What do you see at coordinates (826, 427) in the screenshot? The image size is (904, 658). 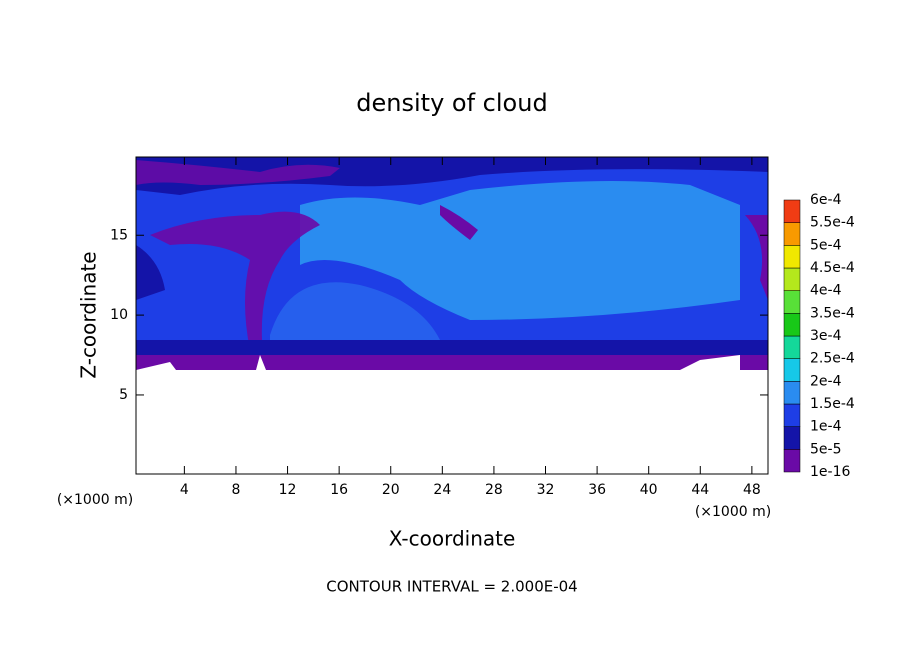 I see `colorbar-label: 1e-4` at bounding box center [826, 427].